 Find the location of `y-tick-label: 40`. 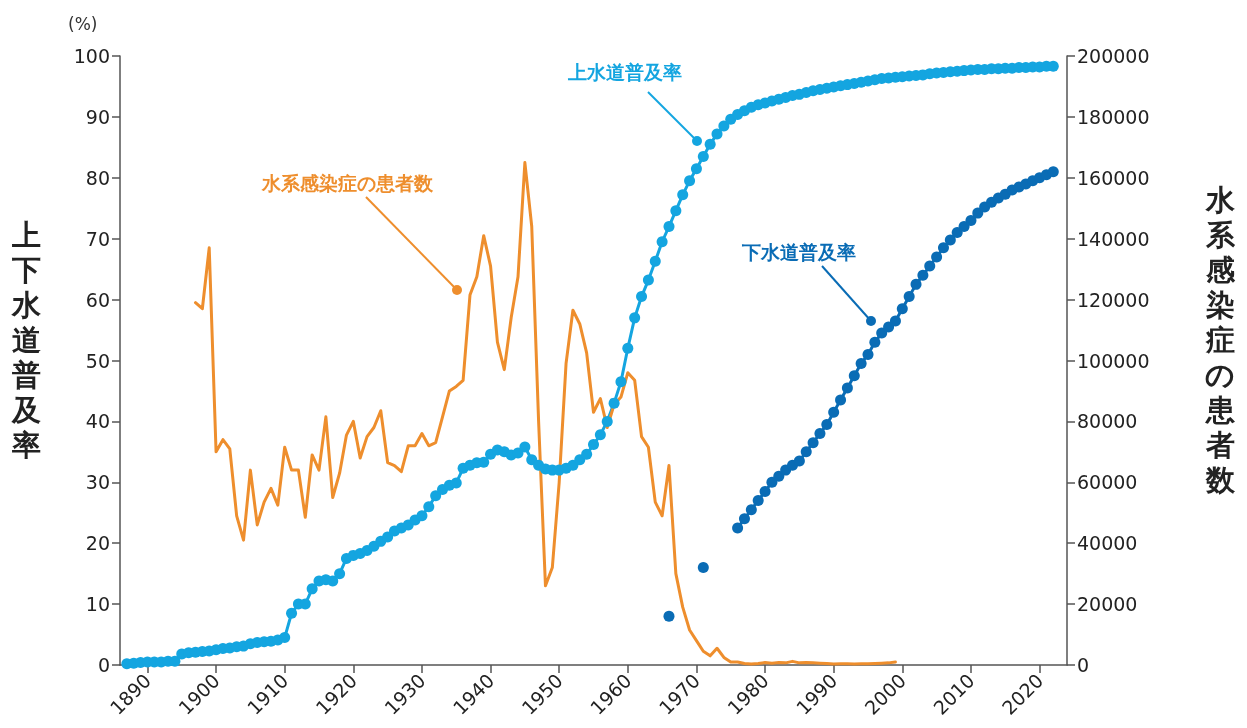

y-tick-label: 40 is located at coordinates (97, 421).